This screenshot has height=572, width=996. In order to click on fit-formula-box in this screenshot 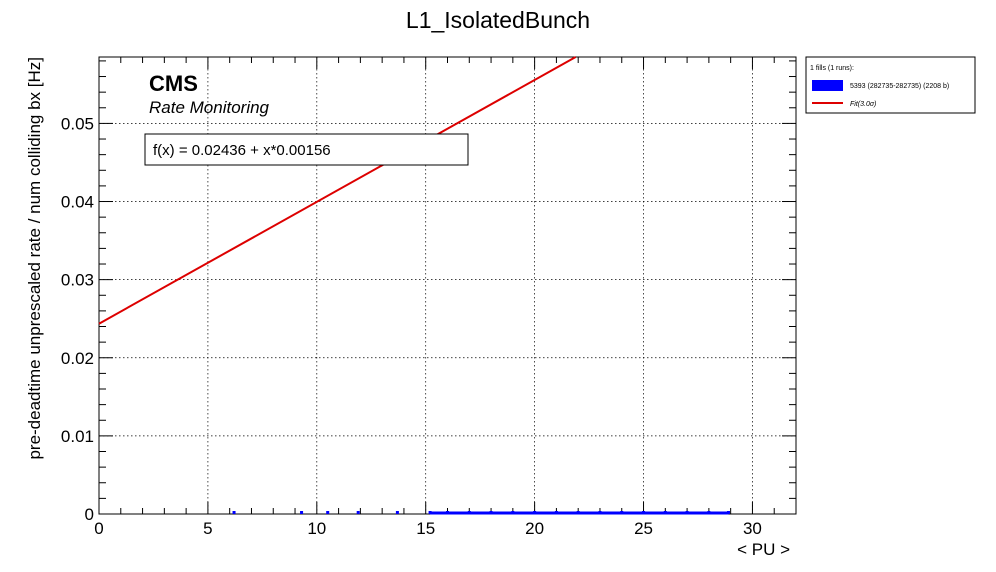, I will do `click(306, 149)`.